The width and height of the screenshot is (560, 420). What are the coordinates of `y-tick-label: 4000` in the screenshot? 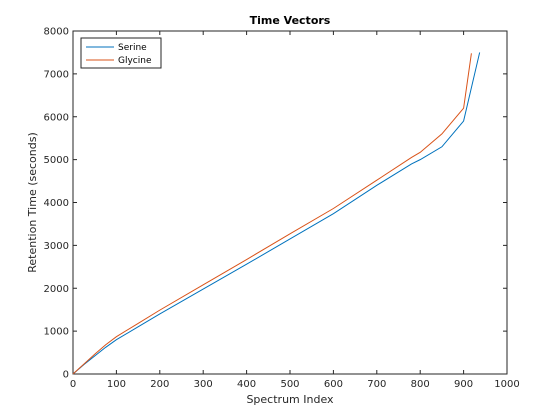 It's located at (56, 203).